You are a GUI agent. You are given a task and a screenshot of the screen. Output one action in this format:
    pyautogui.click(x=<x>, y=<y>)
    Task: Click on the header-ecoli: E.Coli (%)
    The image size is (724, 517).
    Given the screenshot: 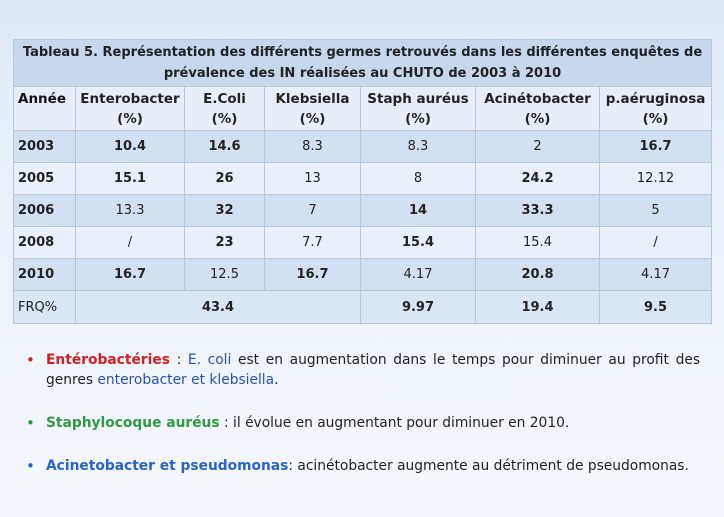 What is the action you would take?
    pyautogui.click(x=224, y=108)
    